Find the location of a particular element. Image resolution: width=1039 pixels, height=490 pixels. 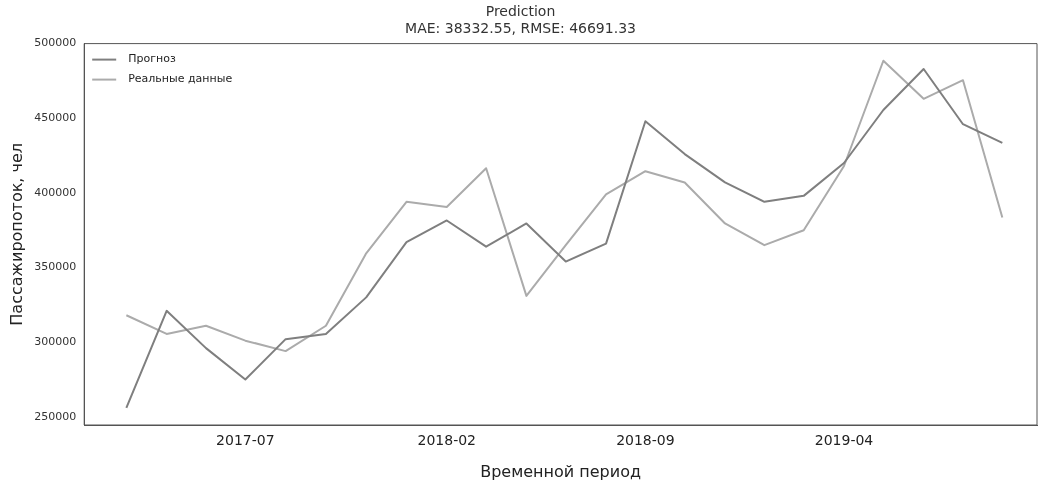

y-tick-label: 500000 is located at coordinates (55, 43).